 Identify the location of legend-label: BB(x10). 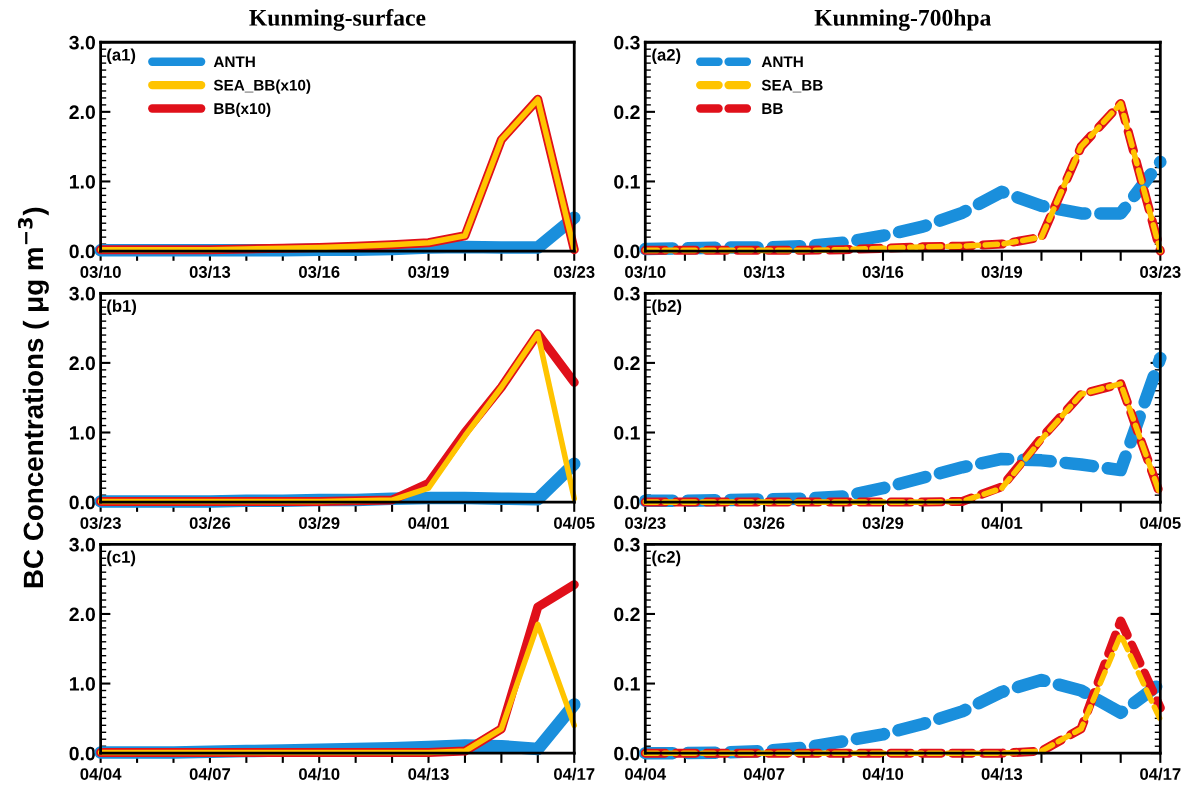
(242, 110).